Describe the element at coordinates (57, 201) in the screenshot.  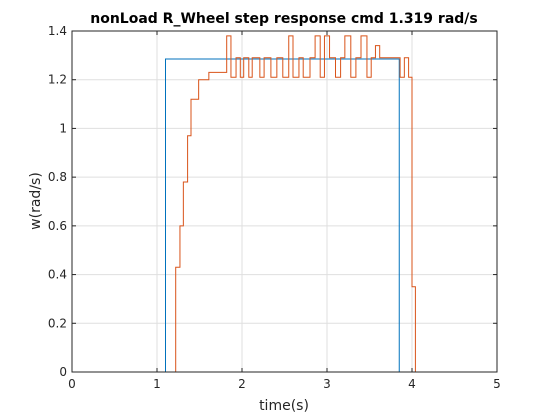
I see `y-tick-labels: 0 0.2 0.4 0.6 0.8 1 1.2 1.4` at that location.